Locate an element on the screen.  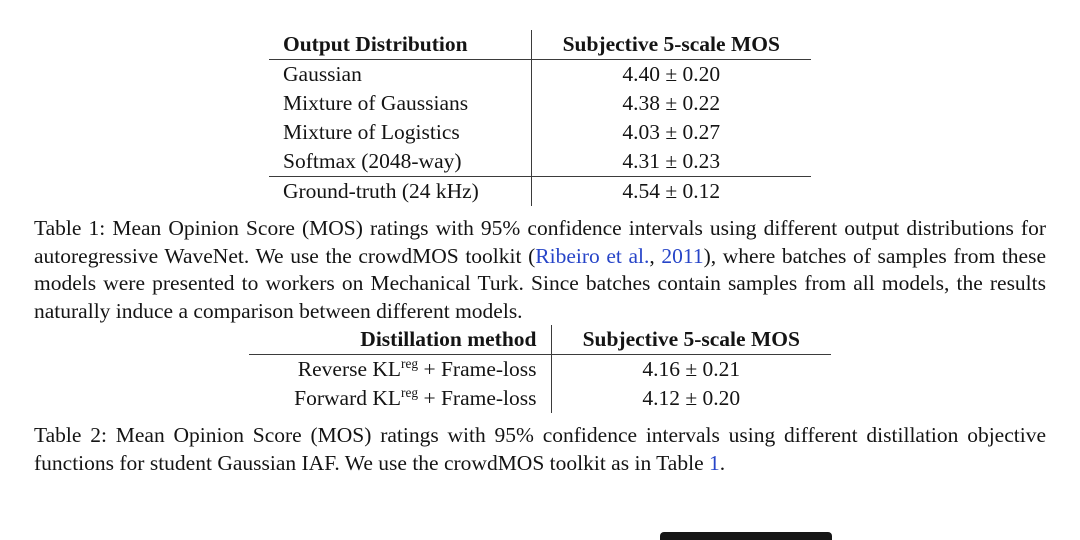
method-name: Forward KL is located at coordinates (348, 398).